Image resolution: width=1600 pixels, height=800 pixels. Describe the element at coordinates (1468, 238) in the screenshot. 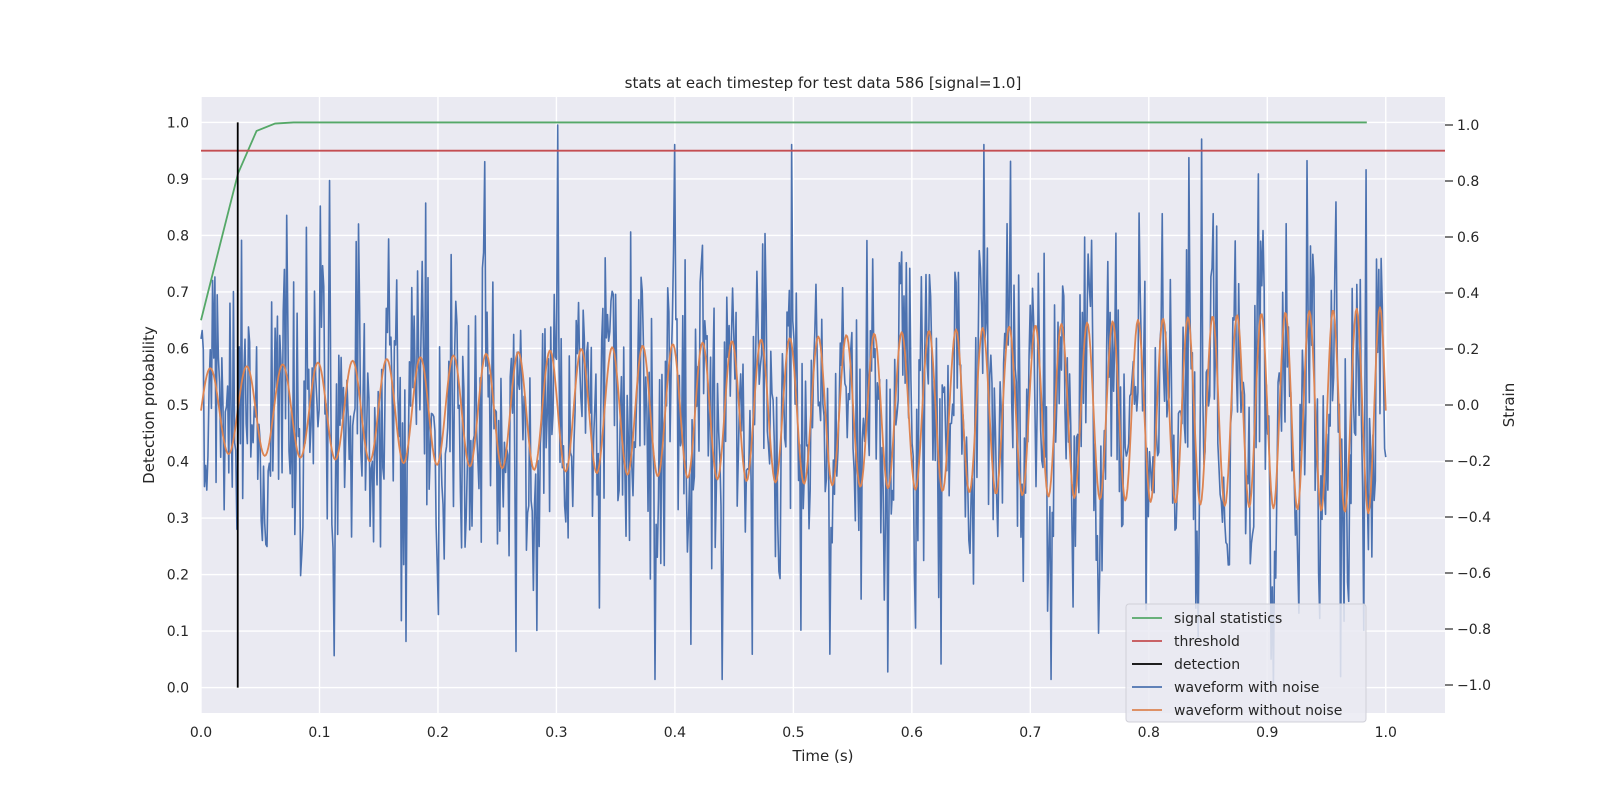

I see `y2-tick-label: 0.6` at that location.